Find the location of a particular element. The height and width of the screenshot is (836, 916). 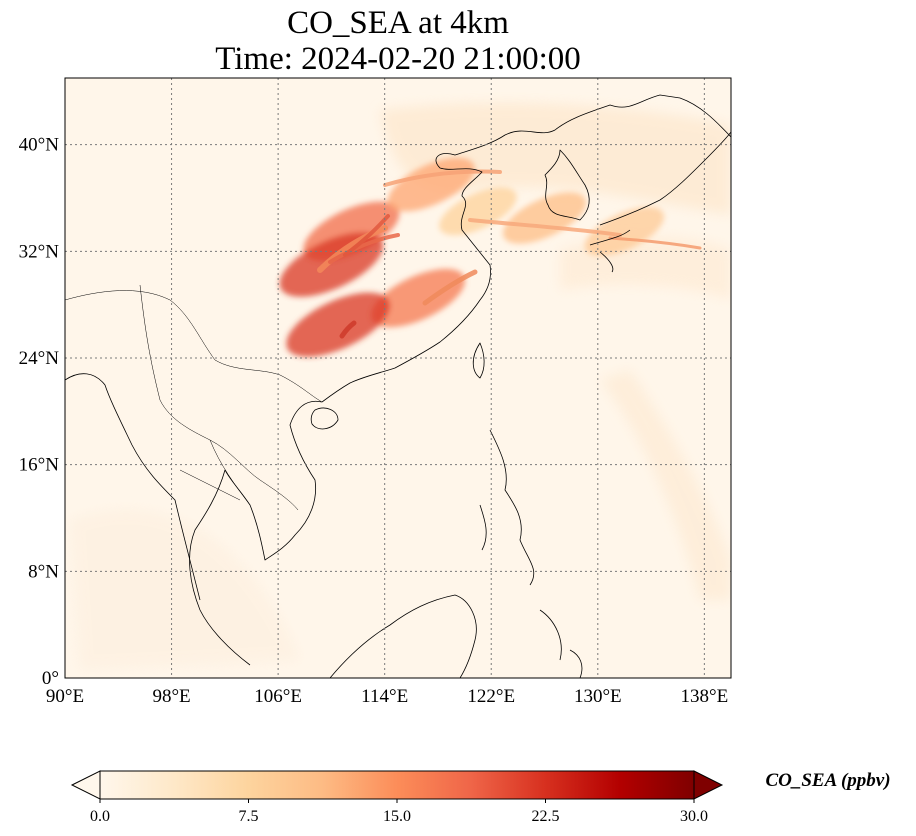

colorbar-bar is located at coordinates (397, 785).